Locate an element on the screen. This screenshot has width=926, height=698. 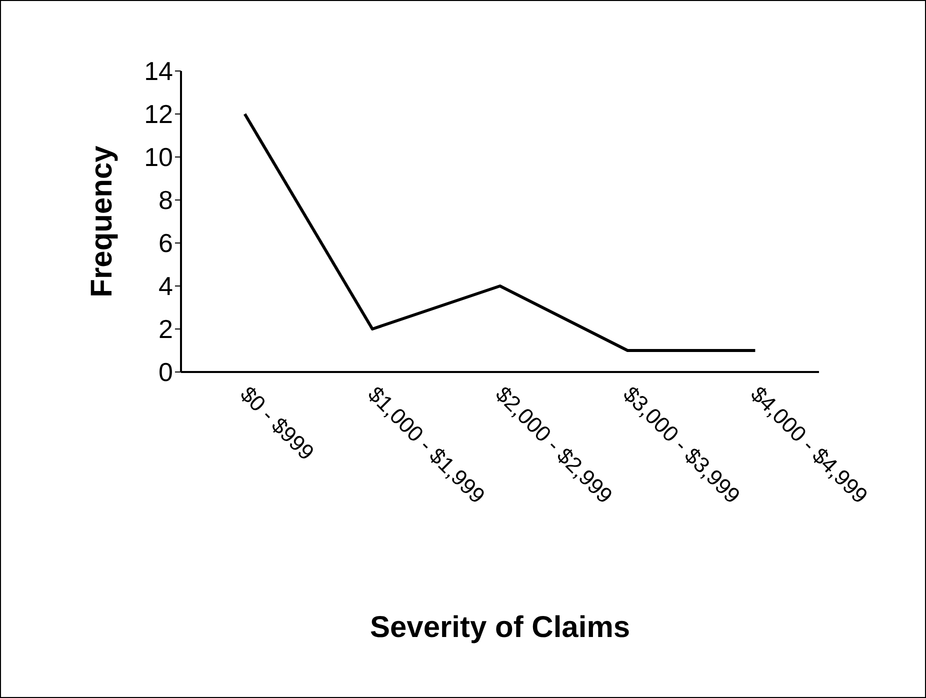
x-axis-title: Severity of Claims is located at coordinates (500, 627).